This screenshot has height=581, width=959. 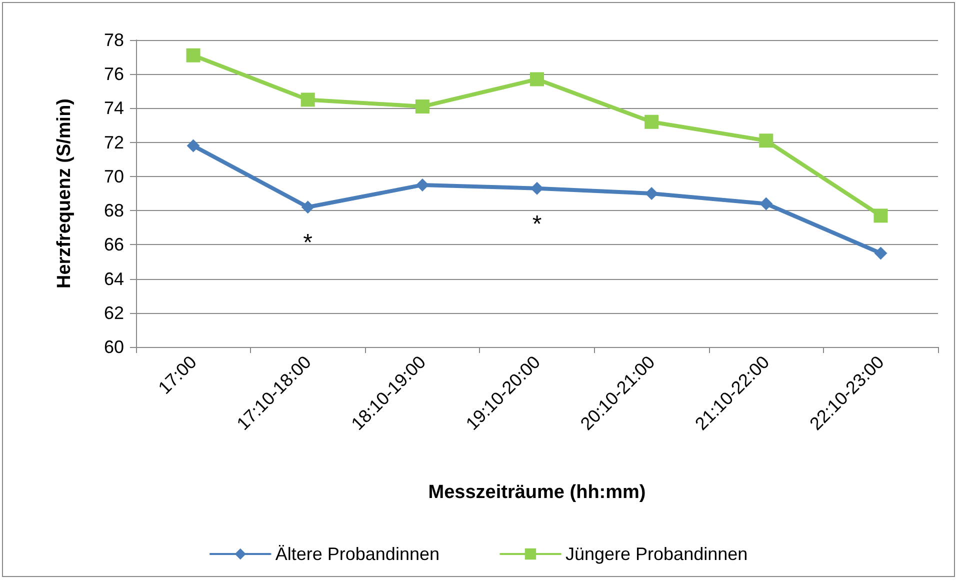 I want to click on y-tick-label: 66, so click(x=114, y=244).